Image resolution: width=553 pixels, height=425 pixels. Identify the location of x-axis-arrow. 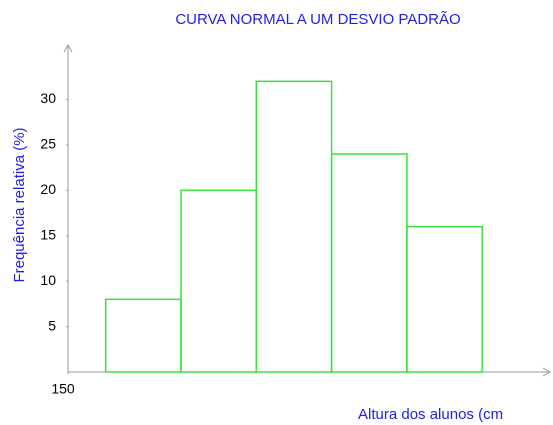
(547, 372).